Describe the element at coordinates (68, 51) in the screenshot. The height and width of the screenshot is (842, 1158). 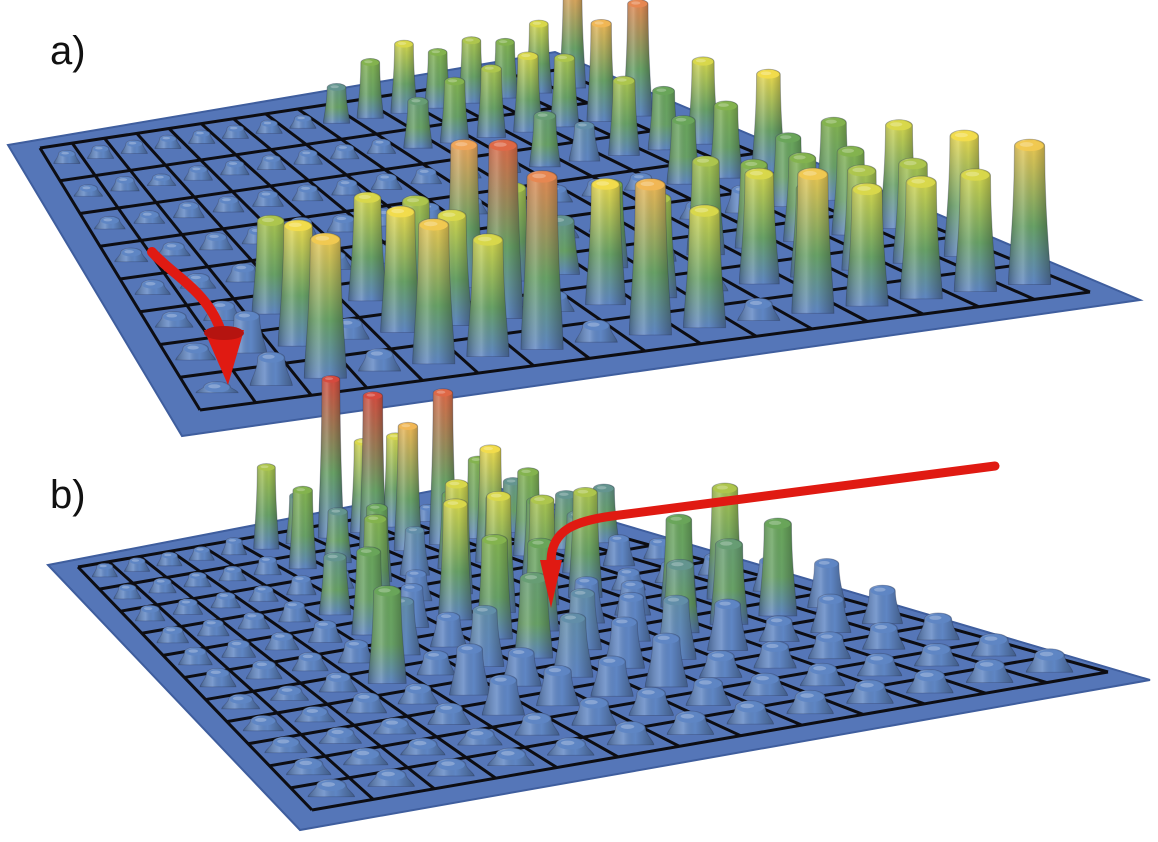
I see `panel-a-label: a)` at that location.